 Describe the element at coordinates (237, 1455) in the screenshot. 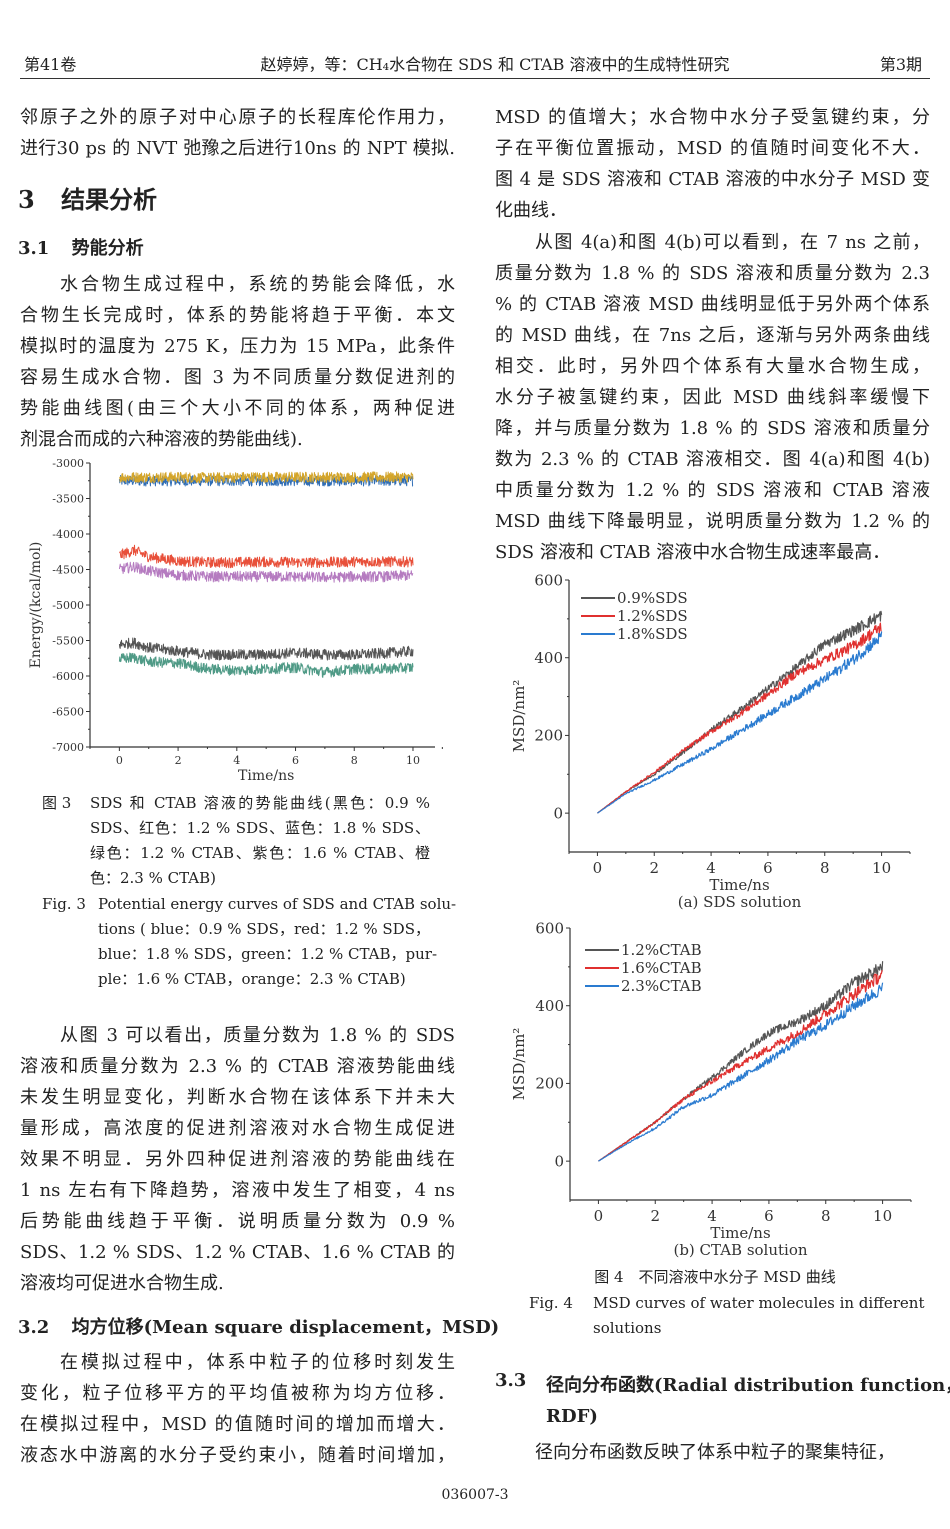

I see `text-line: 液态水中游离的水分子受约束小，随着时间增加，` at that location.